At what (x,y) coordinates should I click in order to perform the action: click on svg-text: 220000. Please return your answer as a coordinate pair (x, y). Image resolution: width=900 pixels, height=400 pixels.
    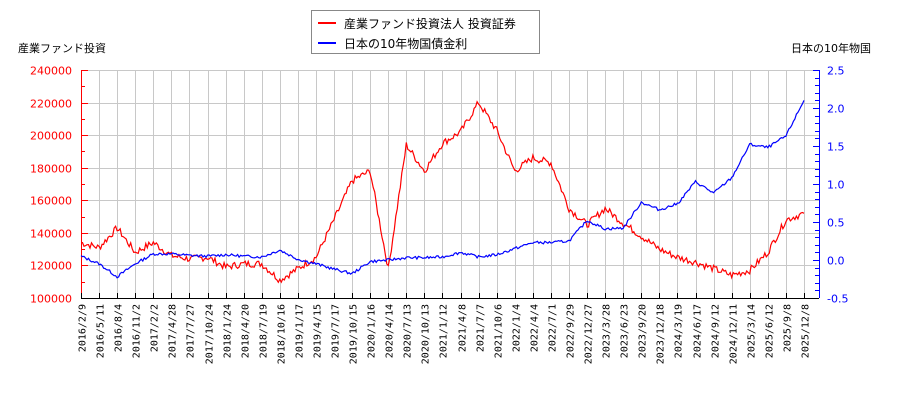
    Looking at the image, I should click on (51, 104).